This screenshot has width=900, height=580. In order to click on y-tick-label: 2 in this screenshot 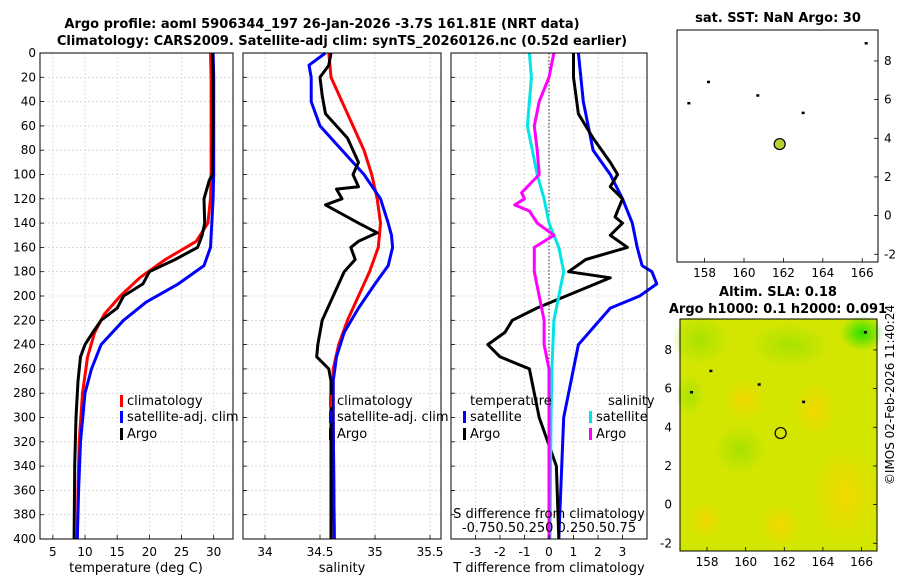, I will do `click(668, 466)`.